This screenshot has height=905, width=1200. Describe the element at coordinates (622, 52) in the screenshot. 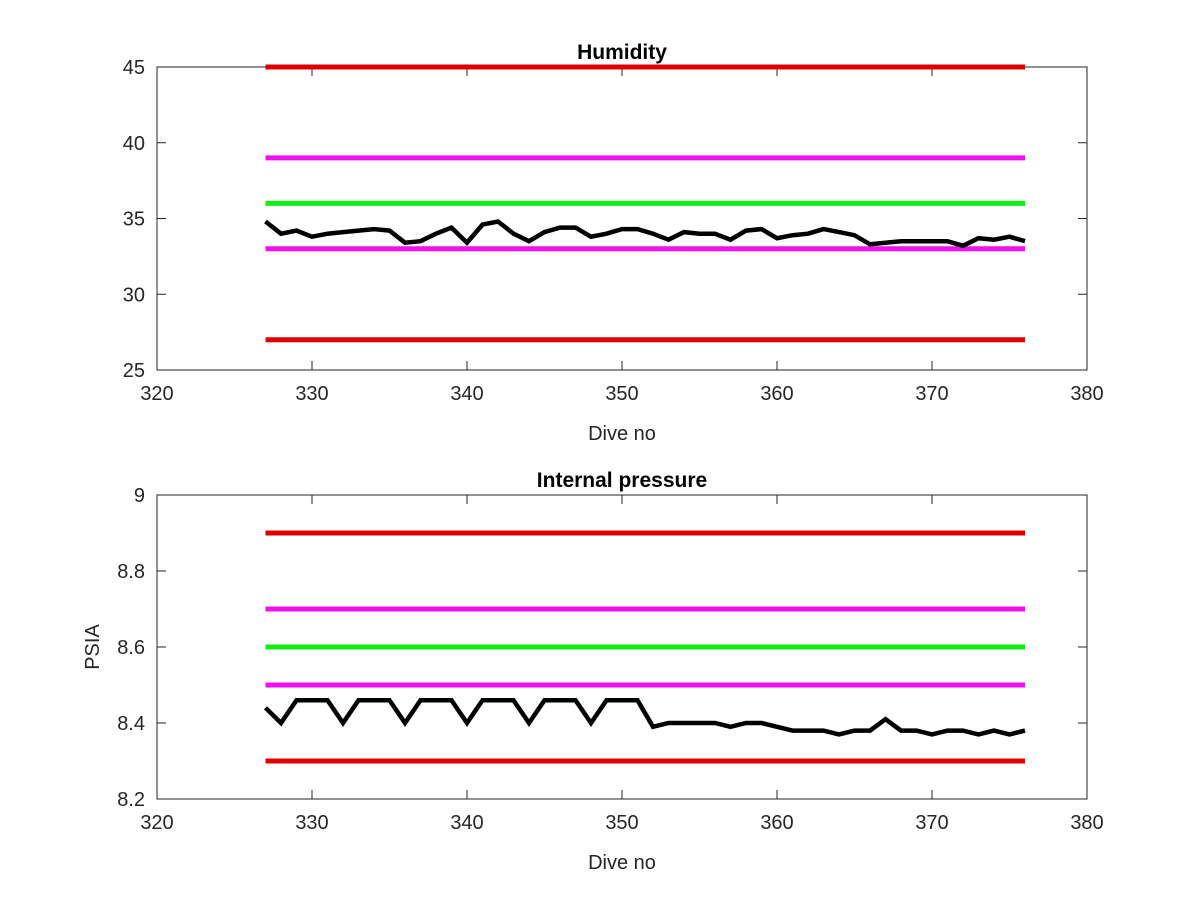

I see `chart-title: Humidity` at that location.